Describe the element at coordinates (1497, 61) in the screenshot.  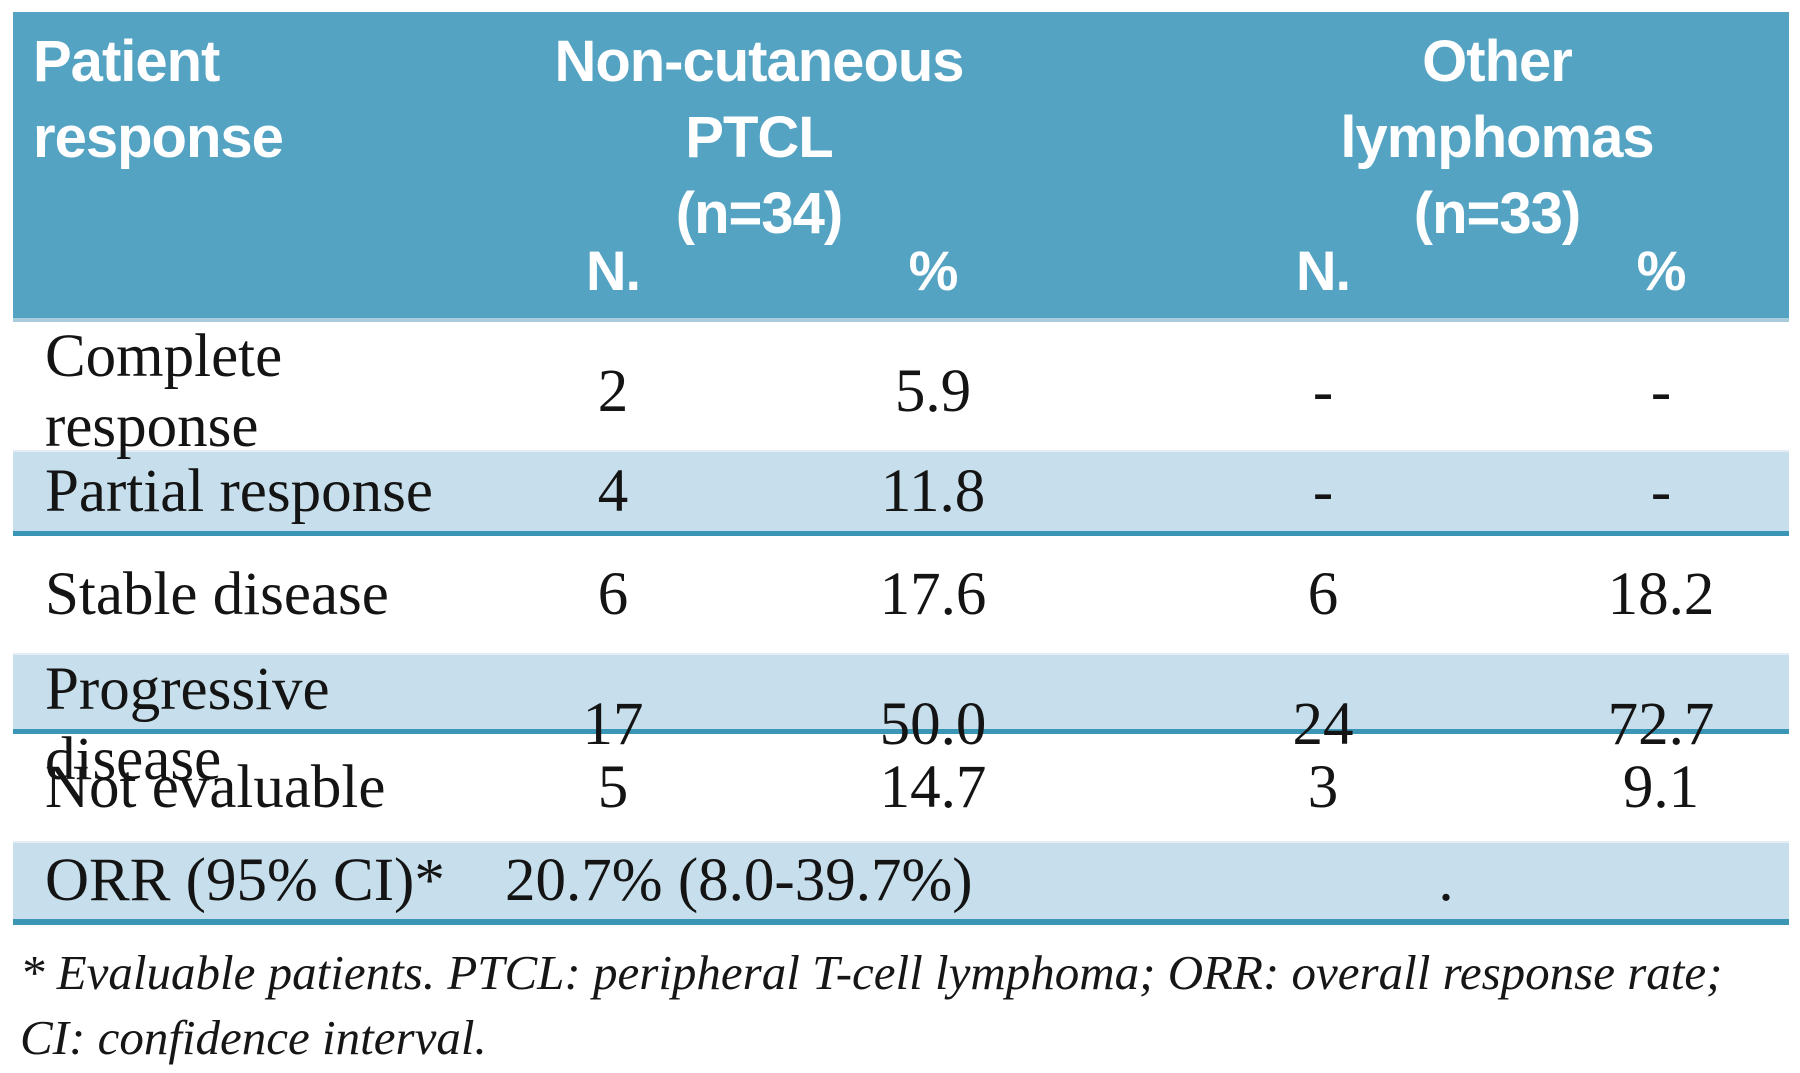
I see `group2-line1: Other` at that location.